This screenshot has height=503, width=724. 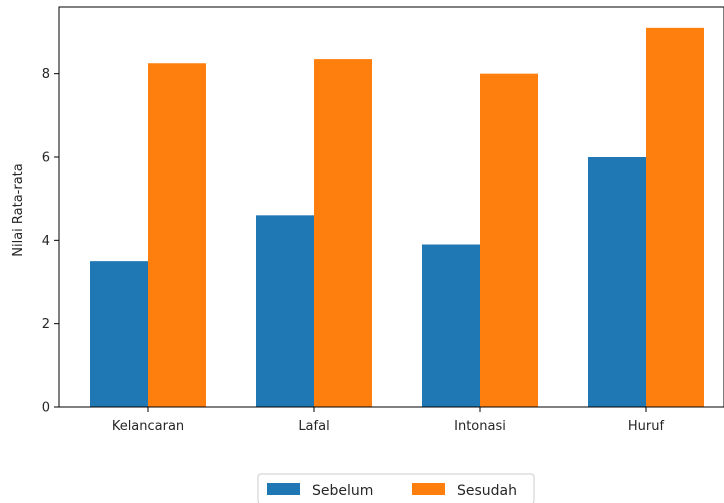 What do you see at coordinates (46, 158) in the screenshot?
I see `y-tick-label: 6` at bounding box center [46, 158].